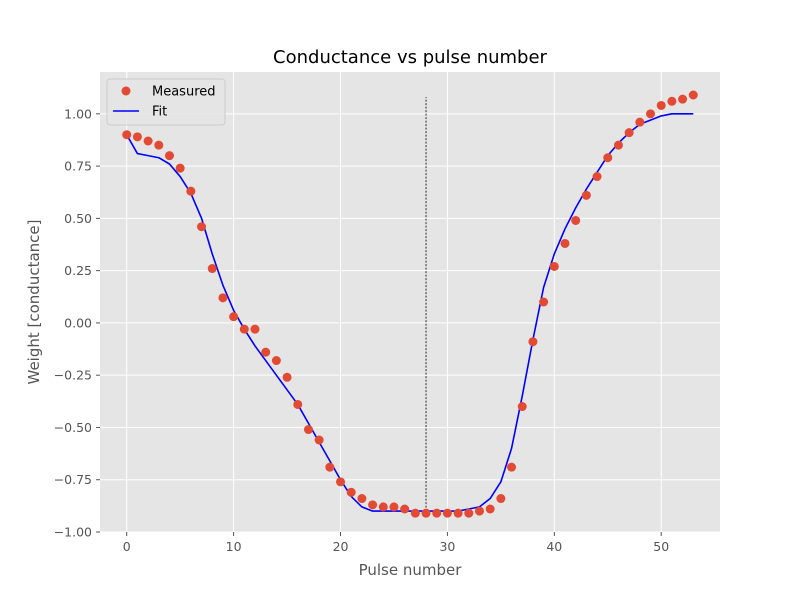  I want to click on x-axis-label: Pulse number, so click(411, 570).